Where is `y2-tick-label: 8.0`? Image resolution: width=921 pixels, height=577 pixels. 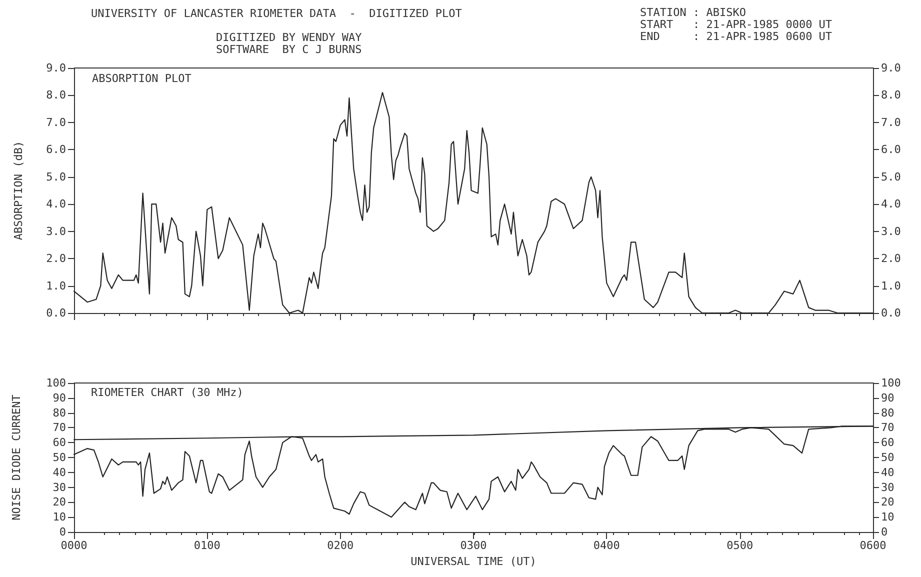
y2-tick-label: 8.0 is located at coordinates (891, 95).